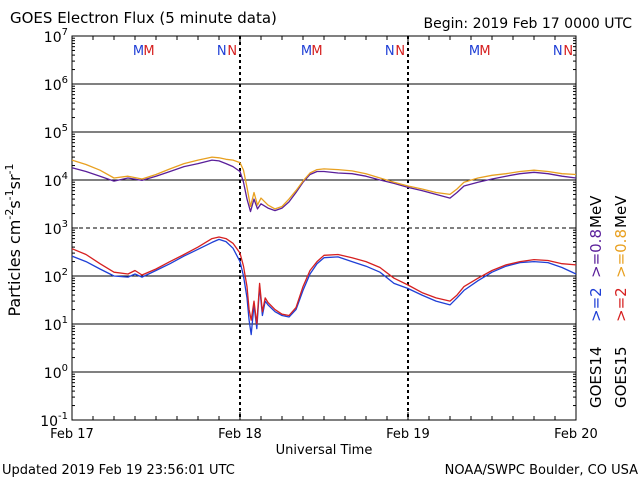 This screenshot has width=640, height=480. Describe the element at coordinates (576, 434) in the screenshot. I see `x-tick-label: Feb 20` at that location.